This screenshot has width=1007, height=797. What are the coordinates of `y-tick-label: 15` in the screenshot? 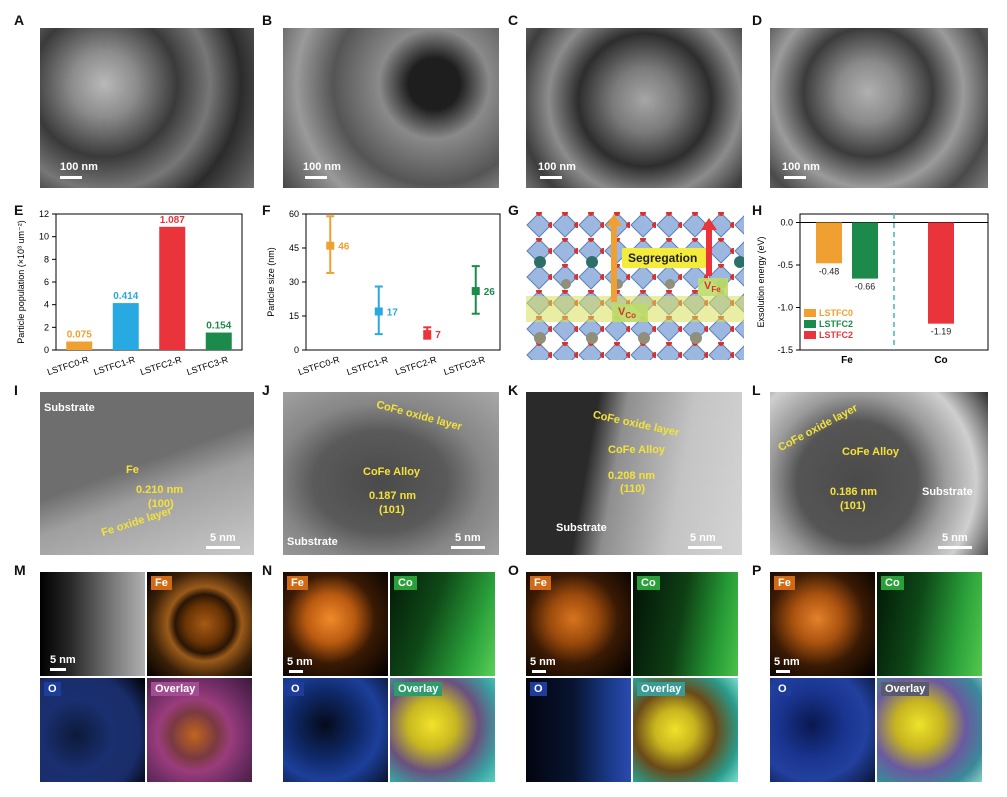 It's located at (294, 316).